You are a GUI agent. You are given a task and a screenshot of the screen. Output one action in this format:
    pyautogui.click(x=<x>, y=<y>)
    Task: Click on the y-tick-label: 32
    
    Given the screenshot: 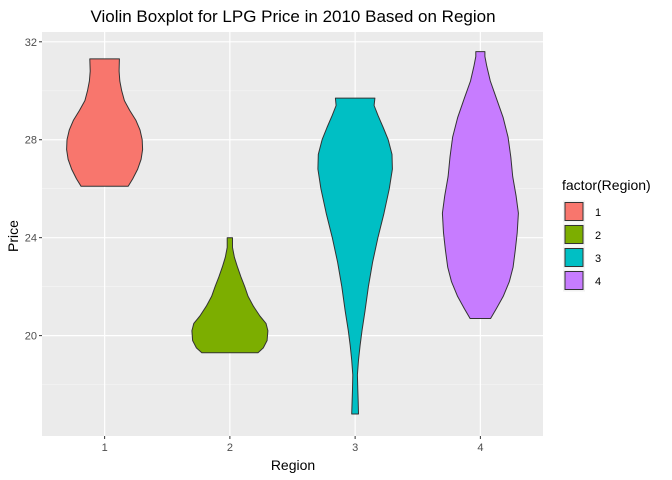 What is the action you would take?
    pyautogui.click(x=31, y=43)
    